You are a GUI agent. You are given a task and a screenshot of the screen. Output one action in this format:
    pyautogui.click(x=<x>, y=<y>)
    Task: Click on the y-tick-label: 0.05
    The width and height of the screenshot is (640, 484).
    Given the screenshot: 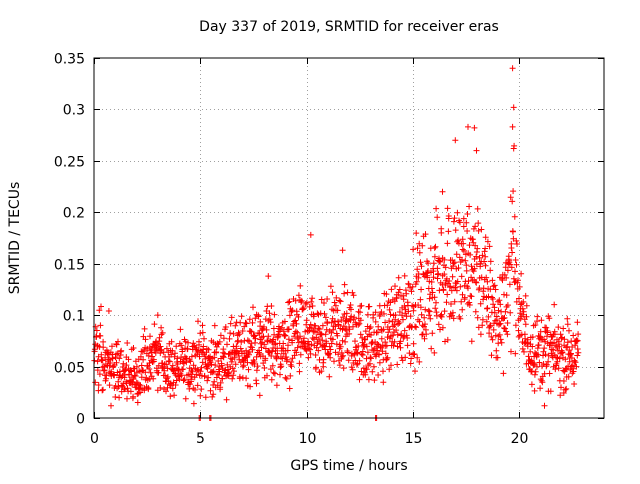 What is the action you would take?
    pyautogui.click(x=69, y=369)
    